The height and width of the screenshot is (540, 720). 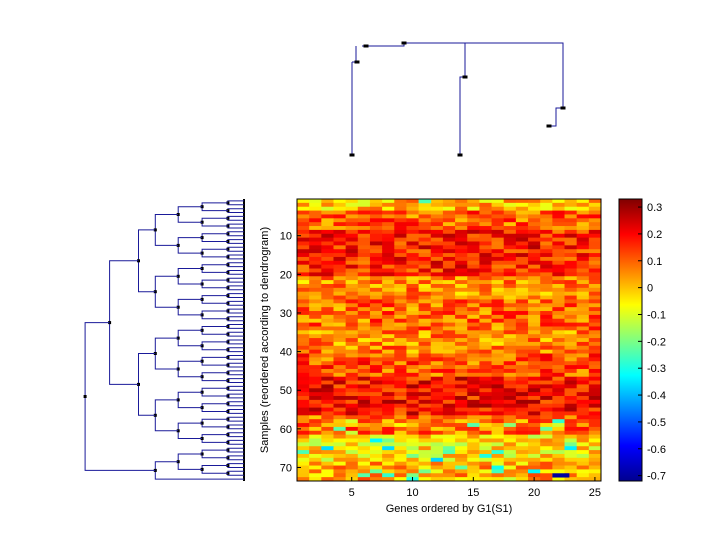 What do you see at coordinates (235, 311) in the screenshot?
I see `left-dendrogram-link` at bounding box center [235, 311].